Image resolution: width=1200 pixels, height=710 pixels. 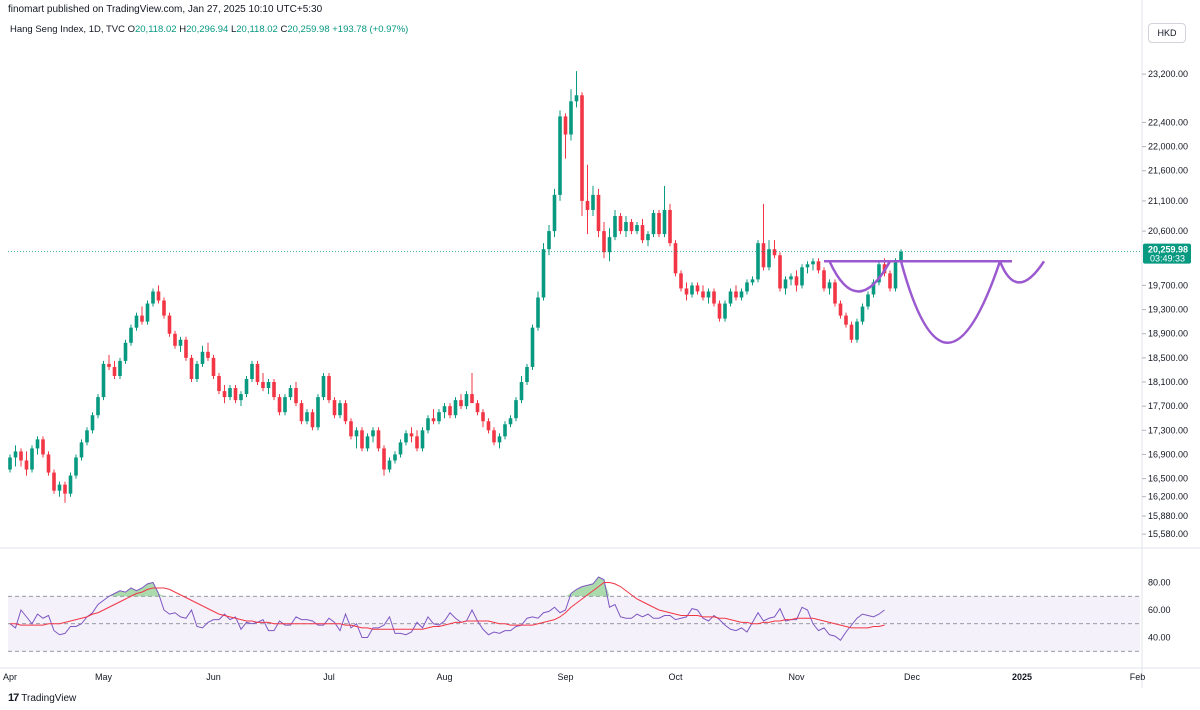 What do you see at coordinates (1167, 33) in the screenshot?
I see `currency-button: HKD` at bounding box center [1167, 33].